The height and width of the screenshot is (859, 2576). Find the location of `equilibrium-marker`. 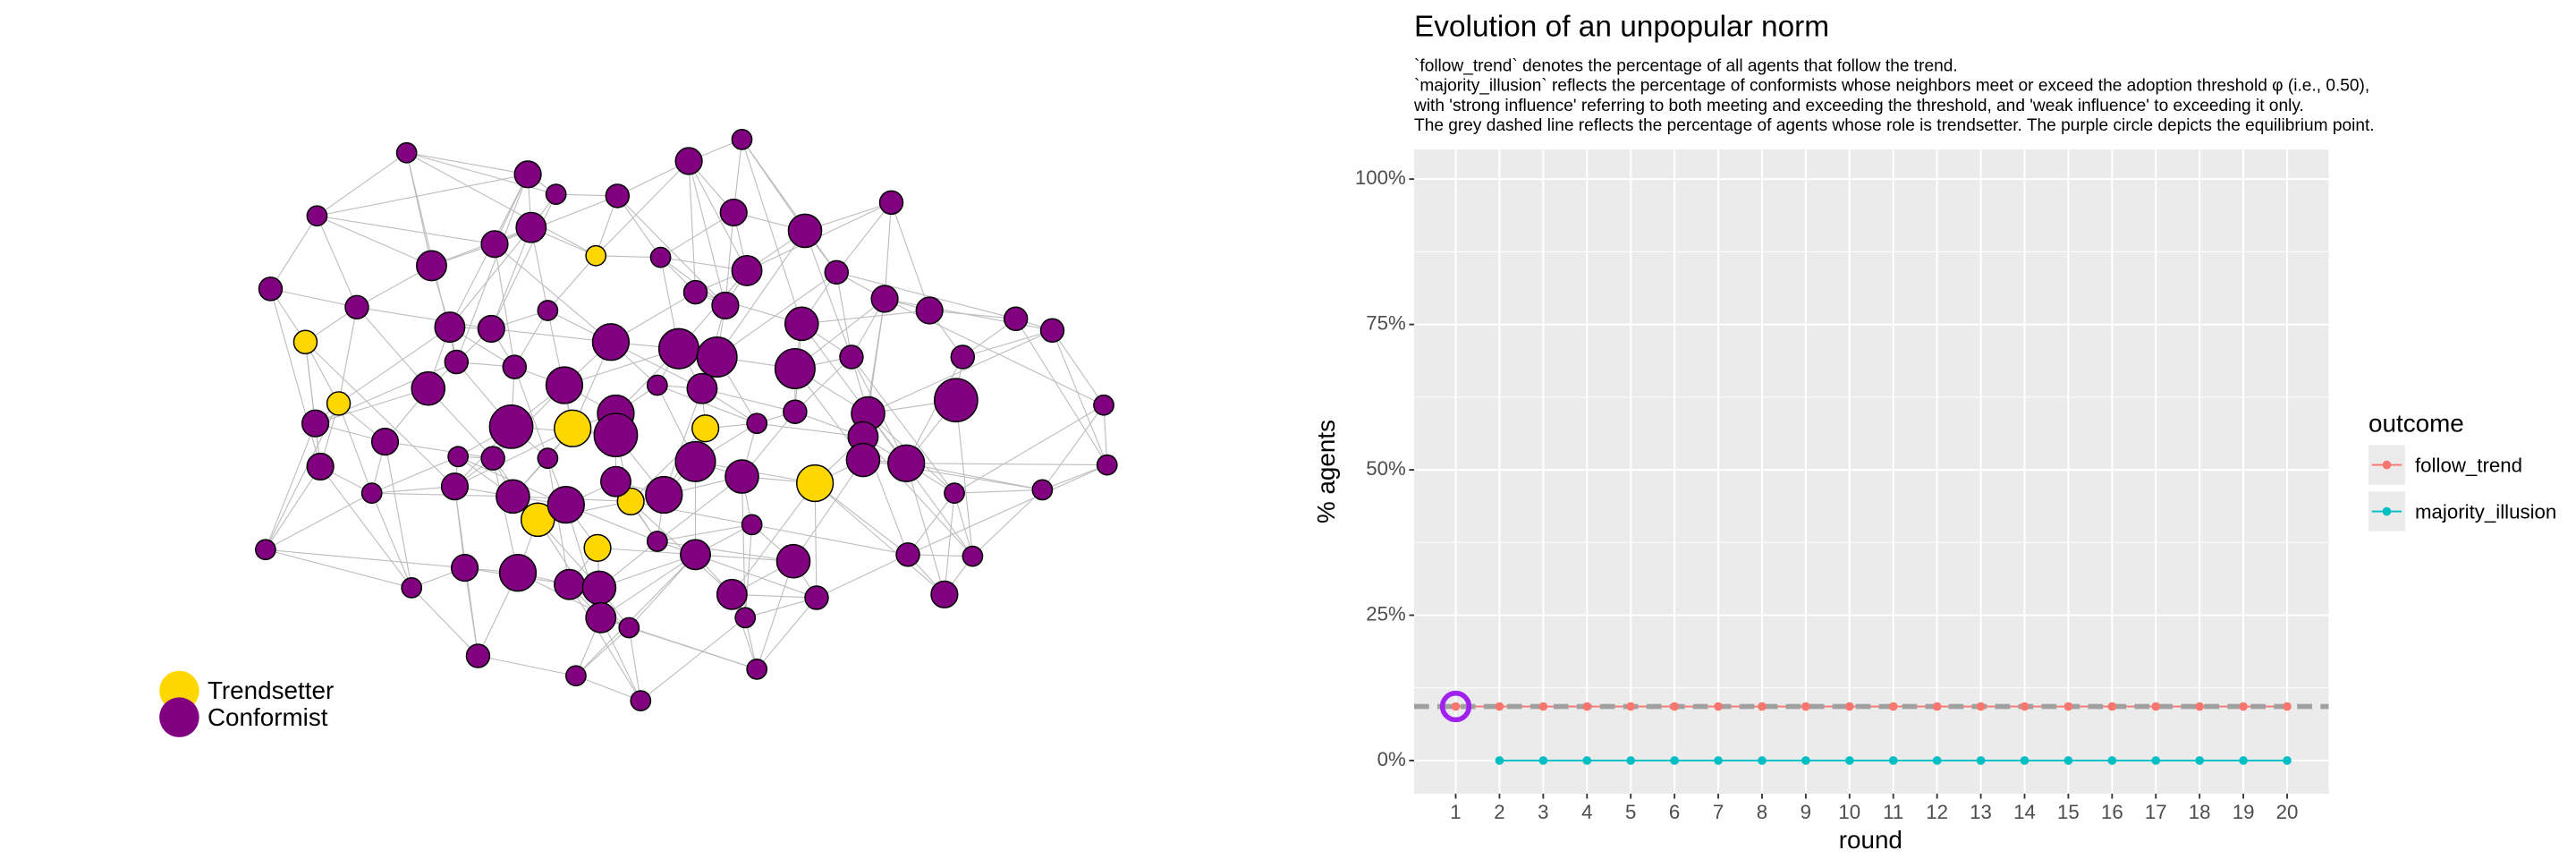

equilibrium-marker is located at coordinates (1455, 706).